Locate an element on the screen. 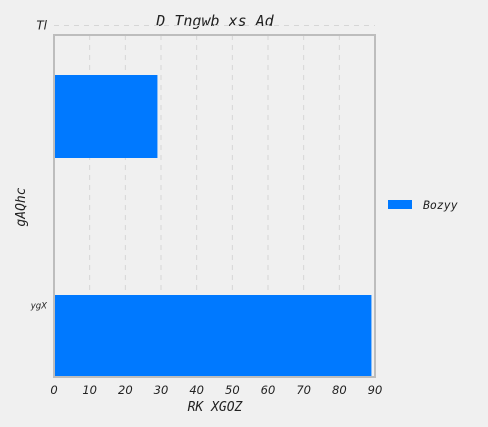  y-tick-label: ygX is located at coordinates (38, 307).